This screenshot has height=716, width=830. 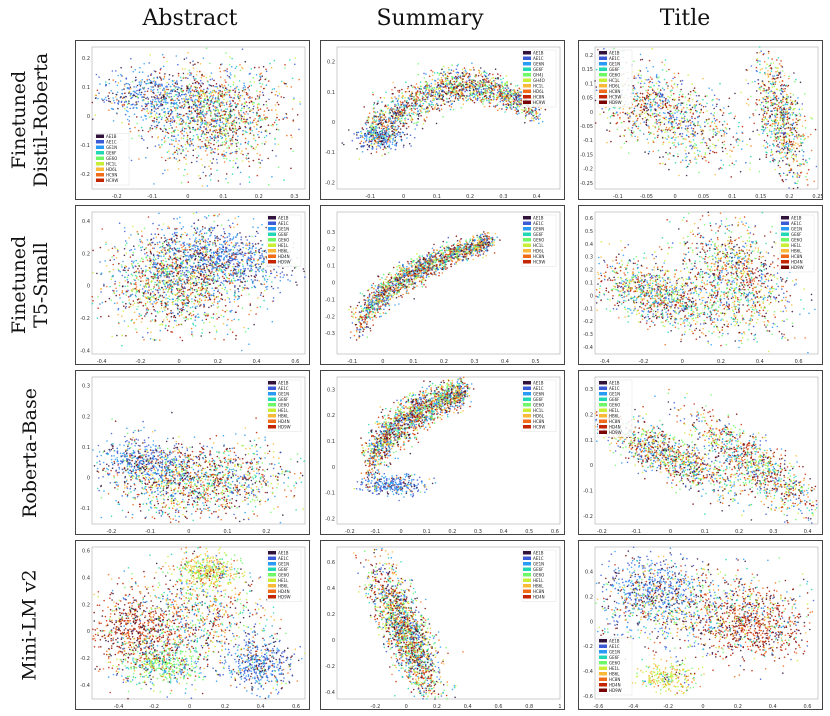 I want to click on legend-label: HC1L, so click(x=111, y=163).